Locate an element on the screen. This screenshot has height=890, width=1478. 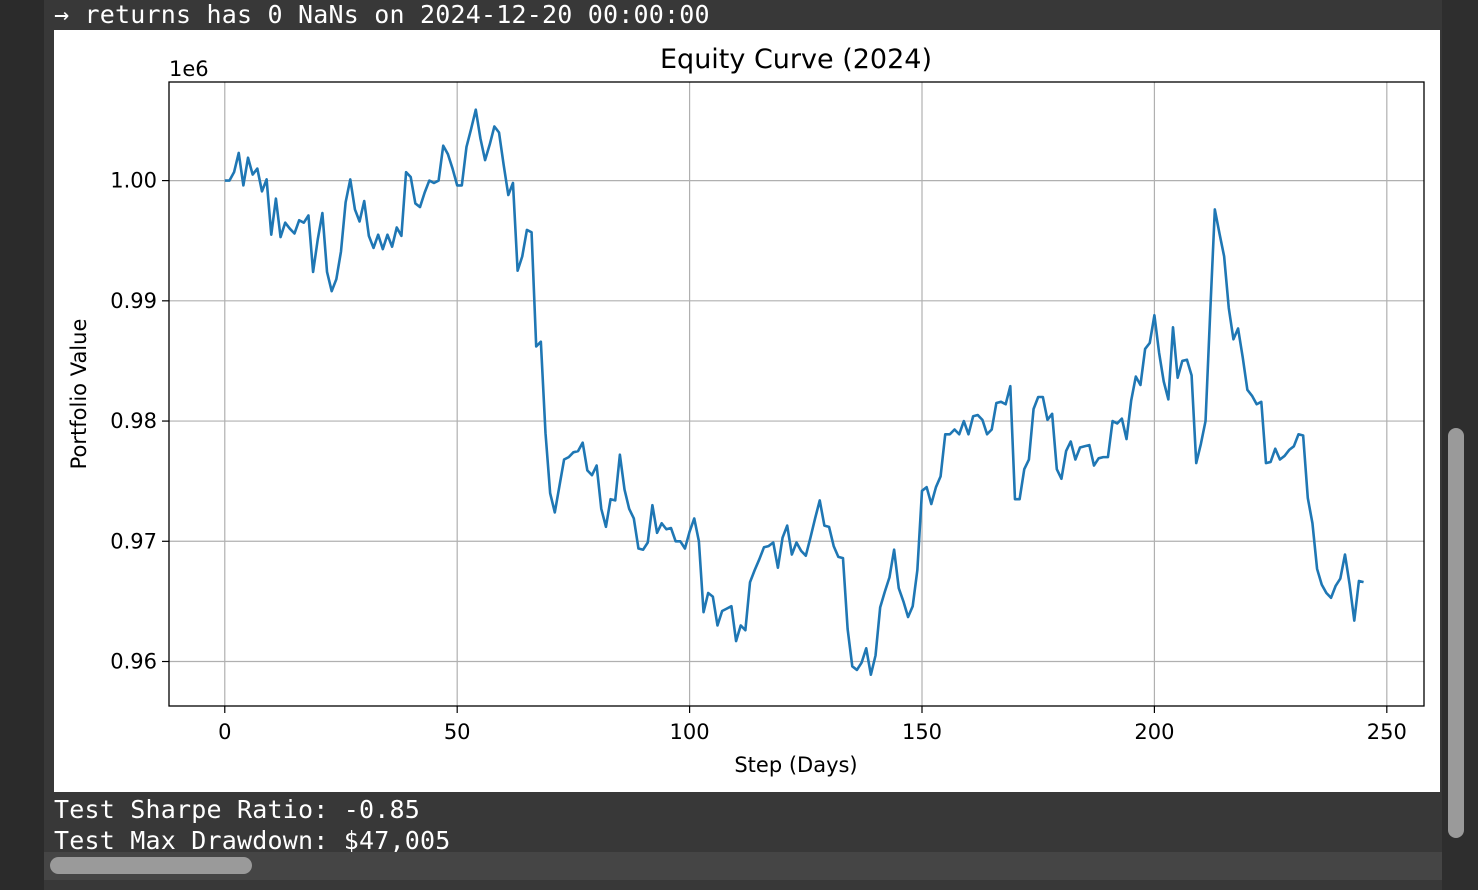
y-axis-label: Portfolio Value is located at coordinates (79, 394).